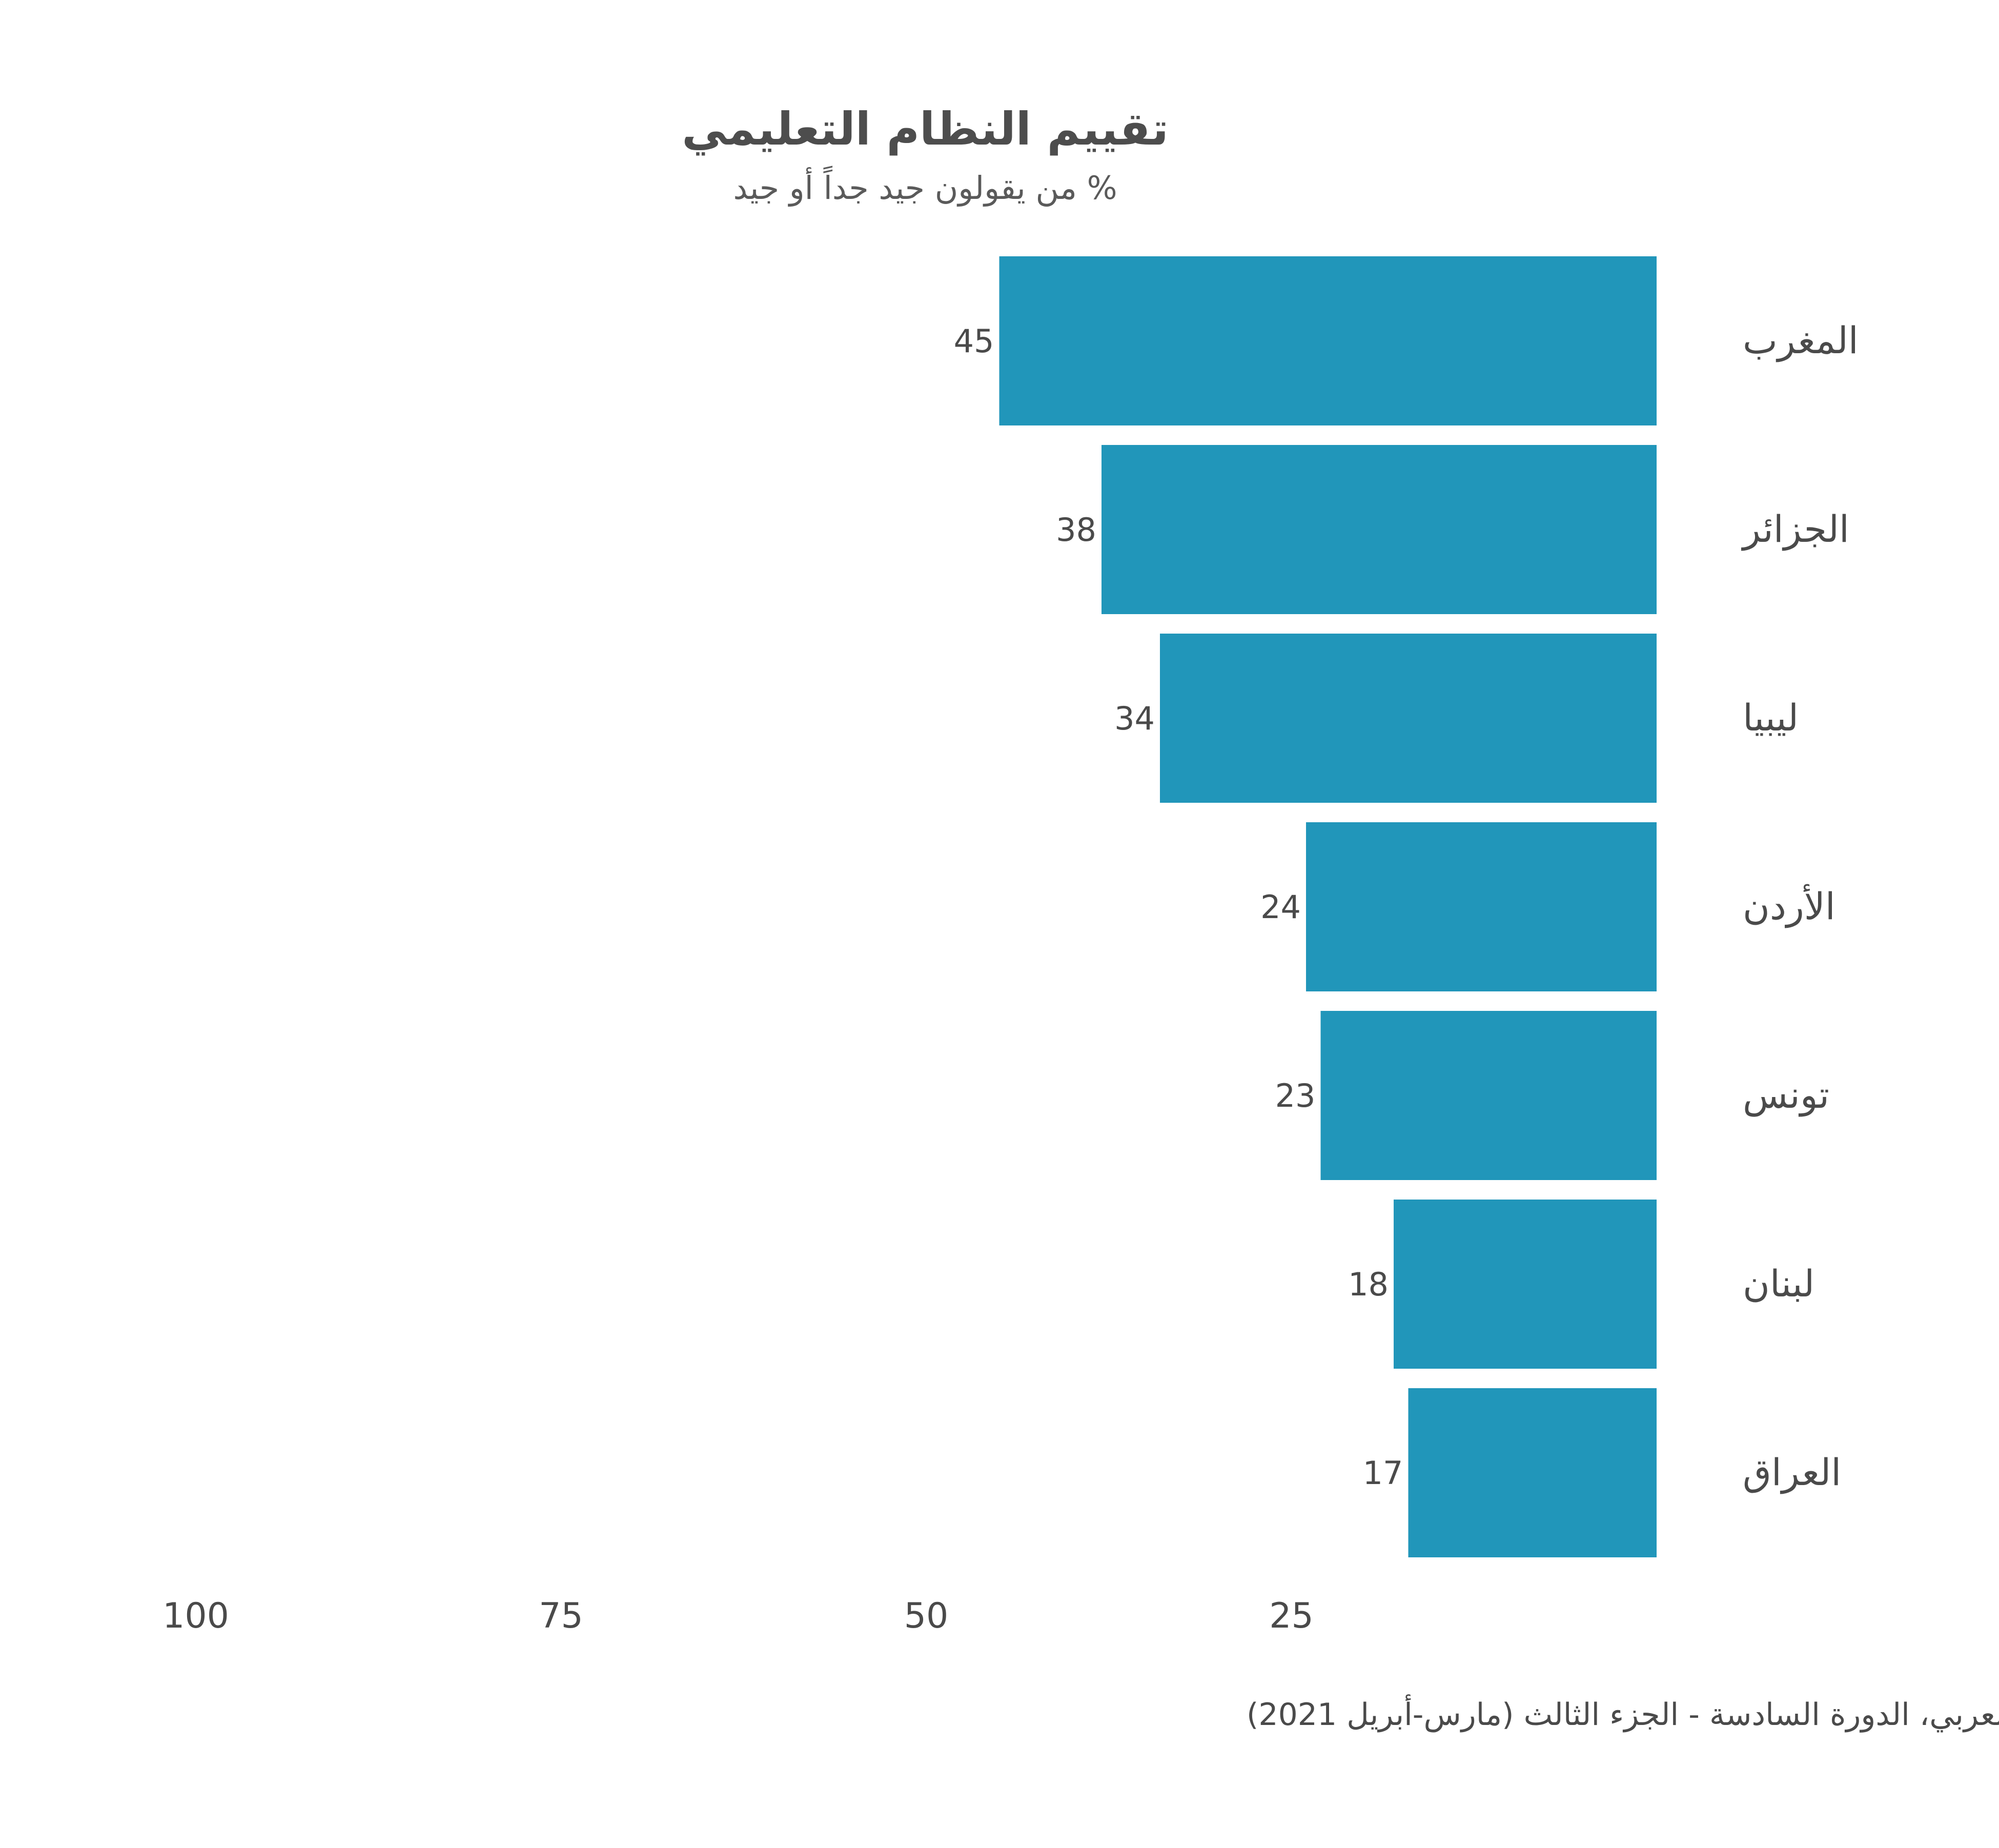 Image resolution: width=1999 pixels, height=1848 pixels. What do you see at coordinates (561, 1616) in the screenshot?
I see `x-tick-label: 75` at bounding box center [561, 1616].